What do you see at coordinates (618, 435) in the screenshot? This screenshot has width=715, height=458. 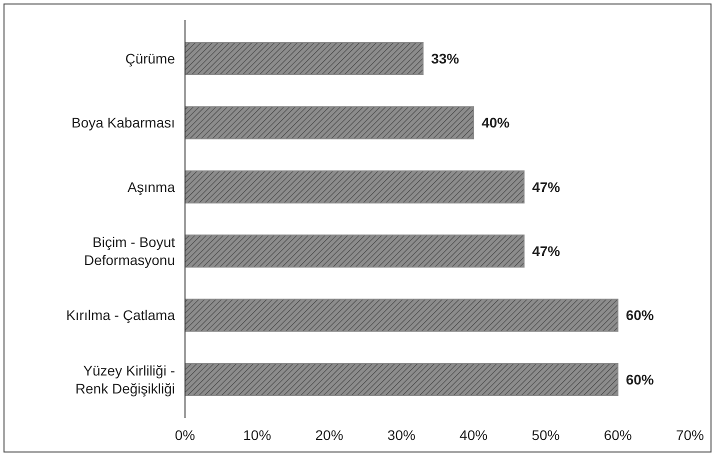 I see `x-tick-label: 60%` at bounding box center [618, 435].